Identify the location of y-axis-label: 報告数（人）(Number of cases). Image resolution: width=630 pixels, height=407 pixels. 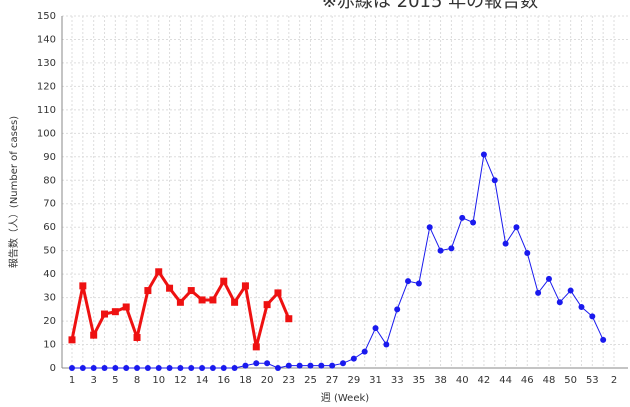
(13, 192).